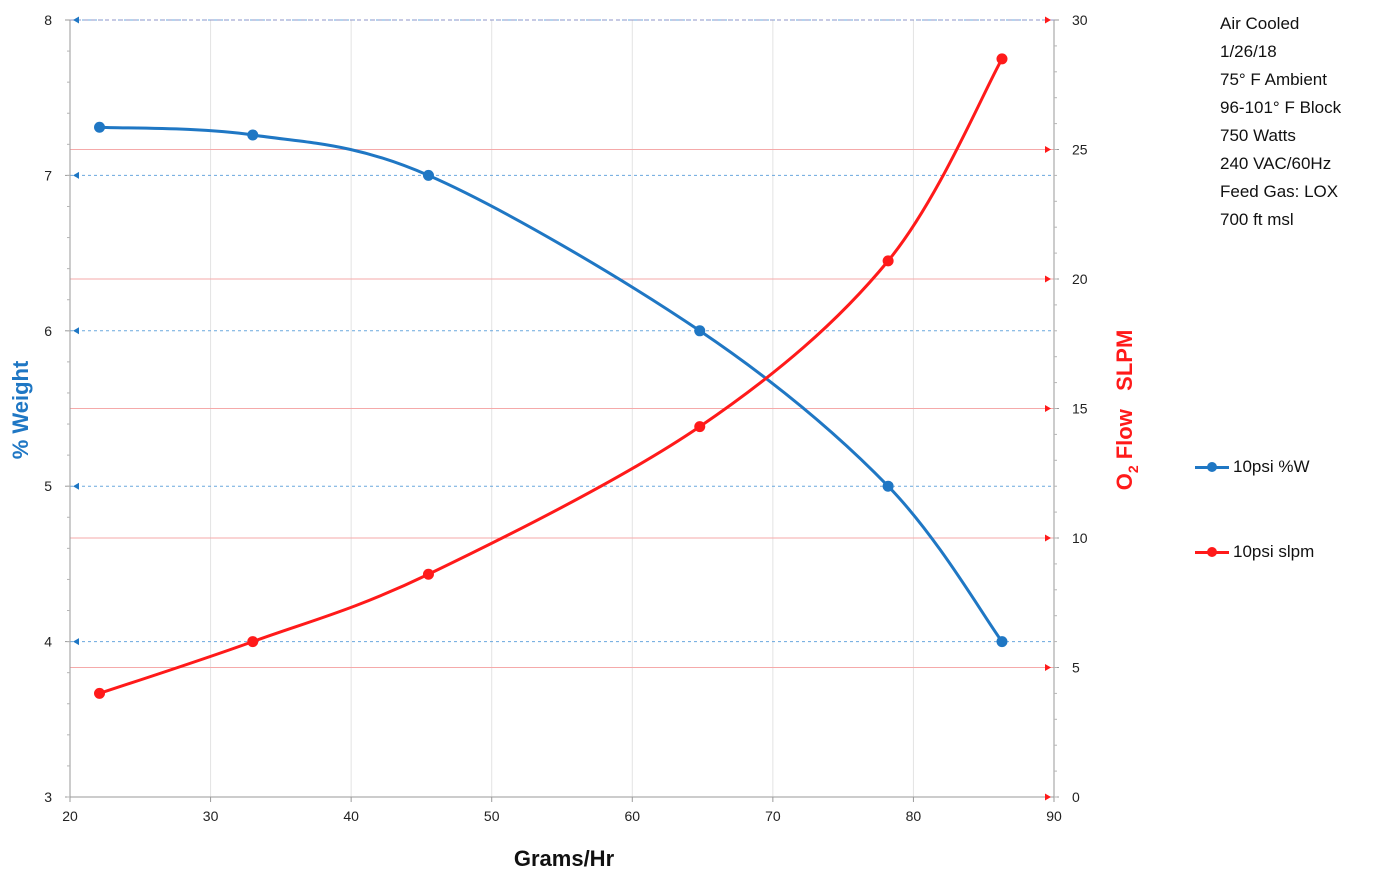  What do you see at coordinates (48, 331) in the screenshot?
I see `left-y-tick-label: 6` at bounding box center [48, 331].